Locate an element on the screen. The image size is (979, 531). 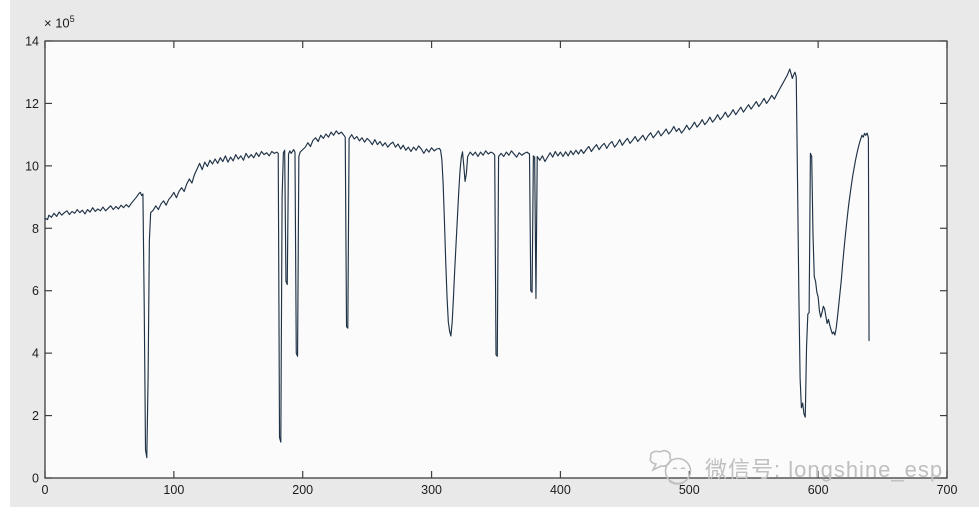
x-tick-label: 600 is located at coordinates (818, 490).